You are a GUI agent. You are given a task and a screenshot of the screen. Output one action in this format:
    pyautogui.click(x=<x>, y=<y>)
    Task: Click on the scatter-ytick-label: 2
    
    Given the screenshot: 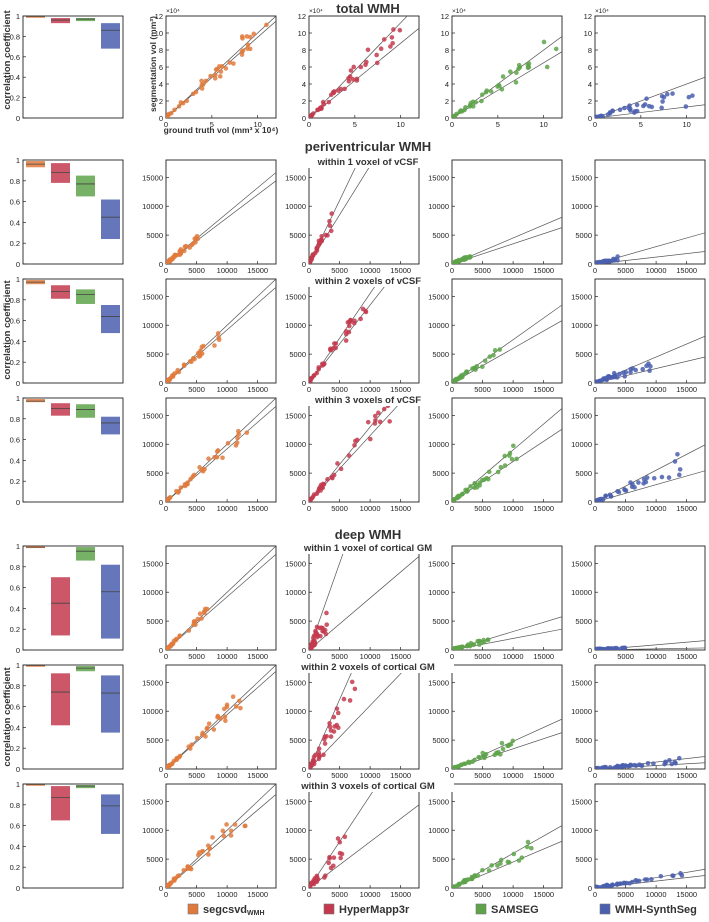 What is the action you would take?
    pyautogui.click(x=304, y=101)
    